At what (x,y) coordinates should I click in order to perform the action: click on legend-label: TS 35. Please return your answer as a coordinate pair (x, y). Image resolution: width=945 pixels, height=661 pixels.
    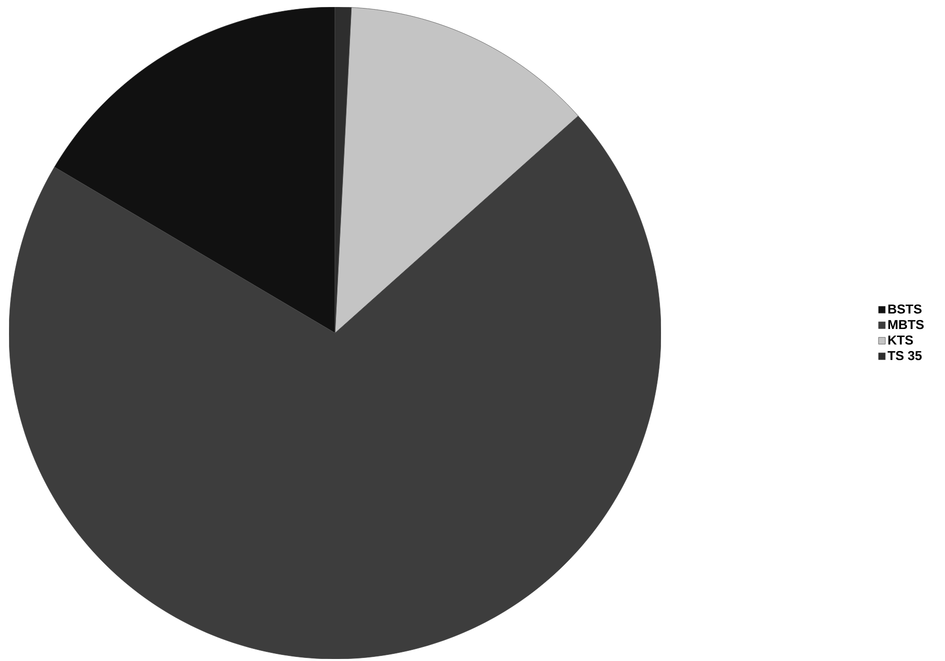
    Looking at the image, I should click on (905, 355).